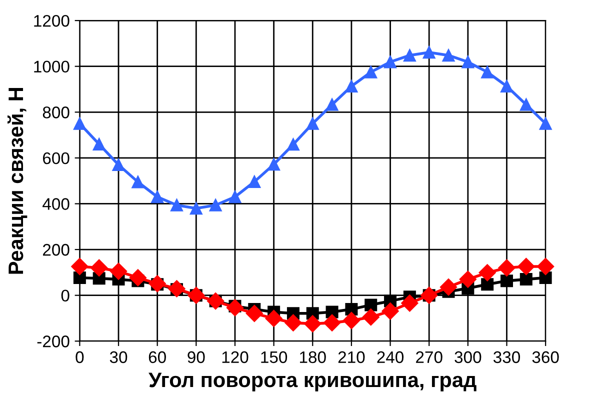 The image size is (613, 411). What do you see at coordinates (313, 357) in the screenshot?
I see `x-tick-label: 180` at bounding box center [313, 357].